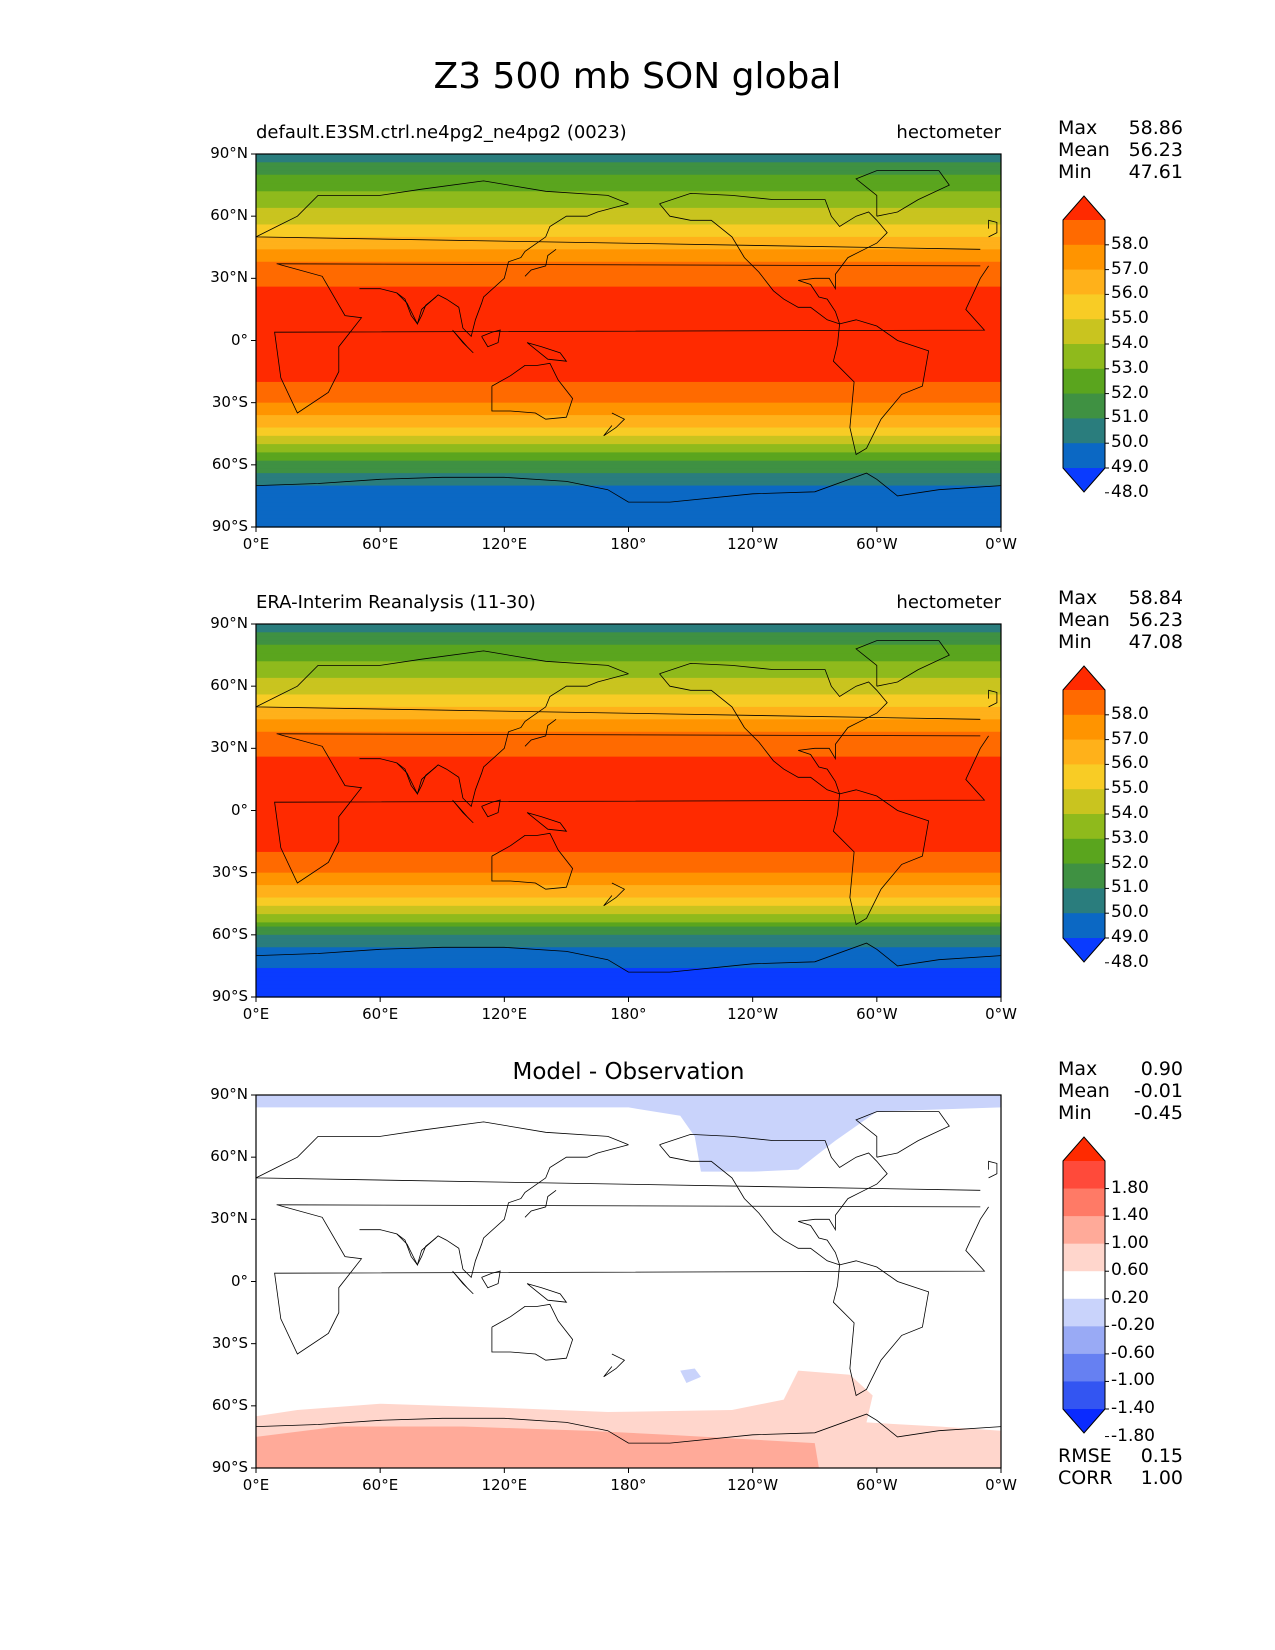 Image resolution: width=1275 pixels, height=1650 pixels. What do you see at coordinates (229, 1342) in the screenshot?
I see `y-tick-label: 30°S` at bounding box center [229, 1342].